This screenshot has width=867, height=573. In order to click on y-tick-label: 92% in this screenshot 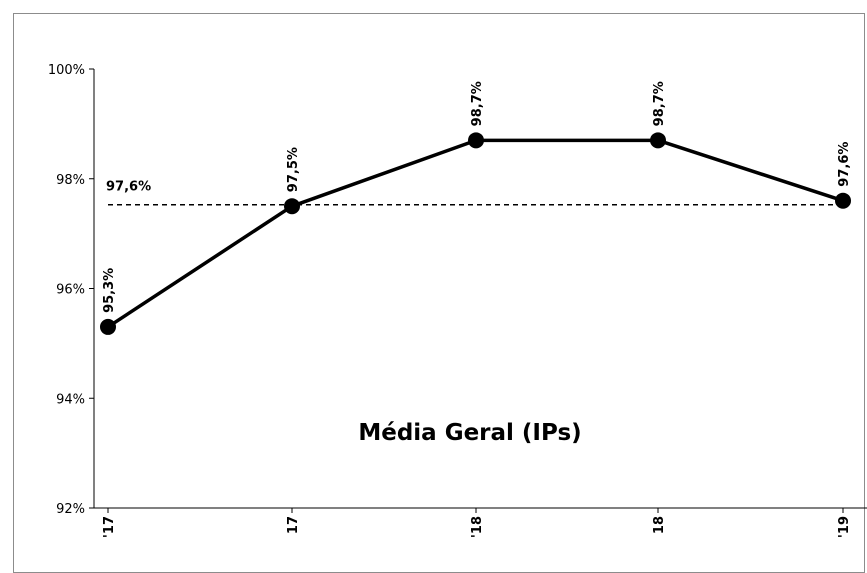, I will do `click(70, 509)`.